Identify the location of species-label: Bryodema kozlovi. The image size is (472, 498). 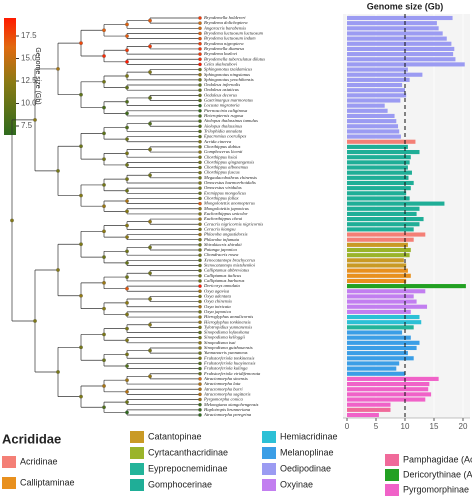
(221, 53).